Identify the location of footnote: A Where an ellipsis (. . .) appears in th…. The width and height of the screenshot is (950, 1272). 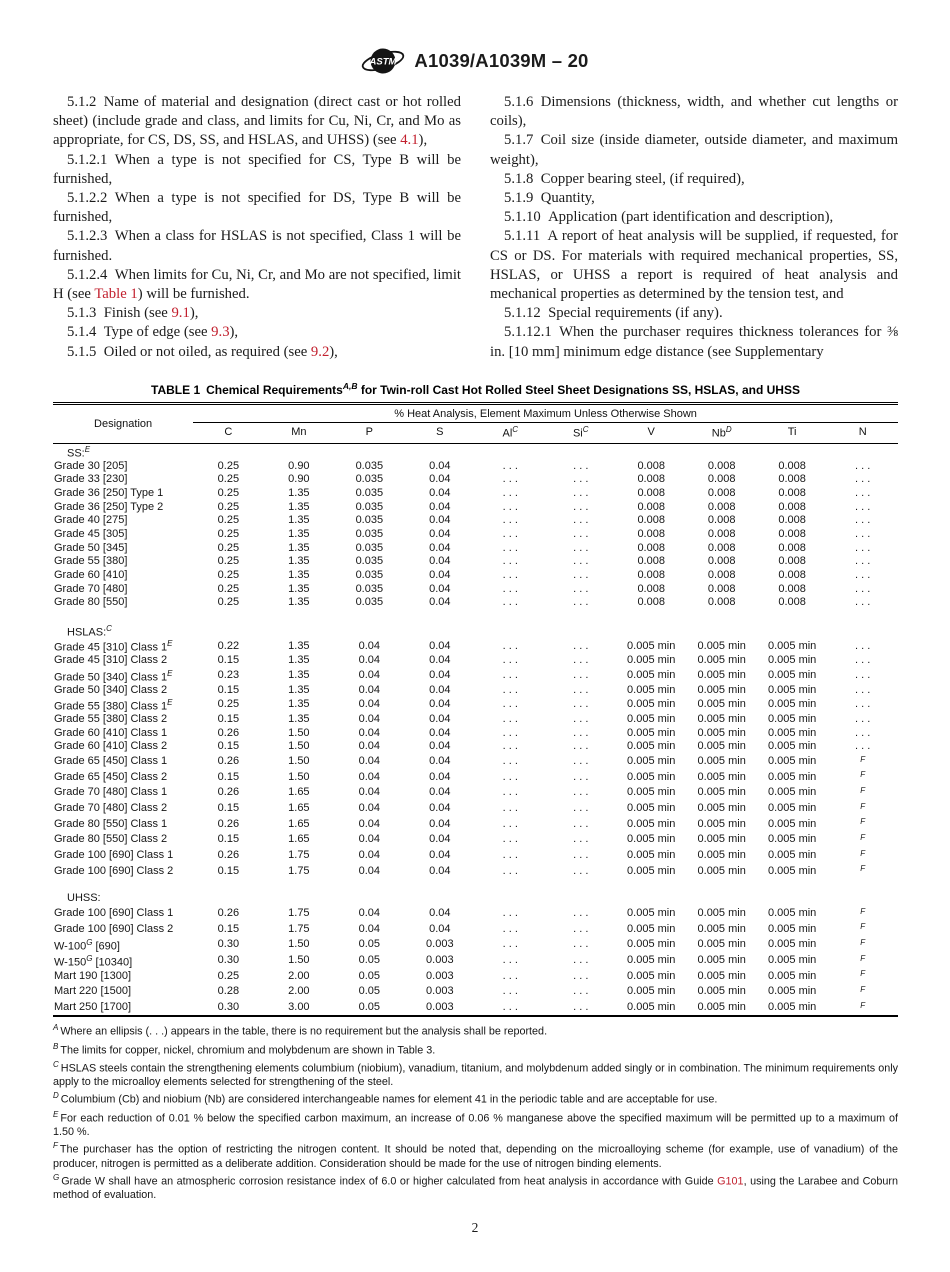
(475, 1030).